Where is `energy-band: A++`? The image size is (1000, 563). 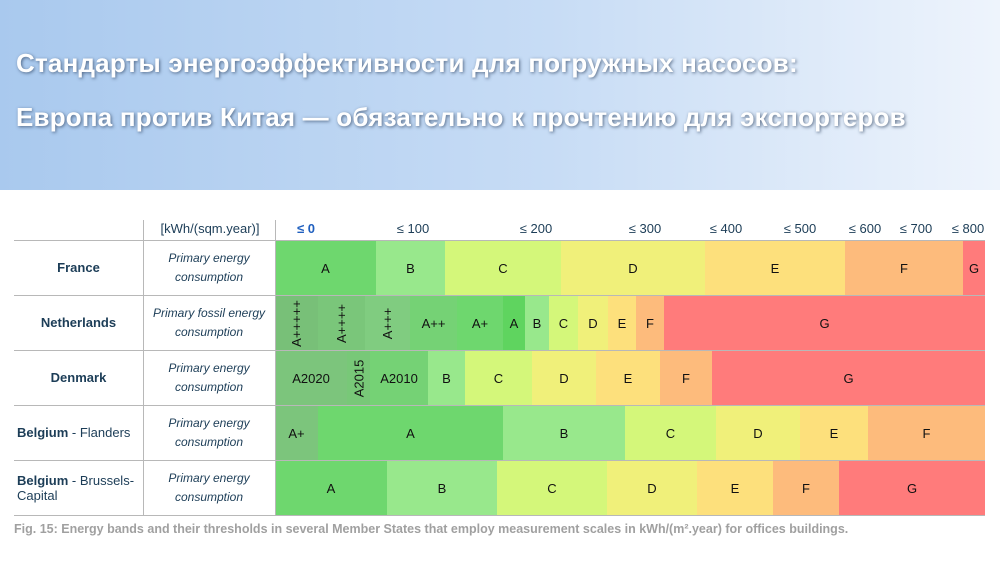
energy-band: A++ is located at coordinates (433, 323).